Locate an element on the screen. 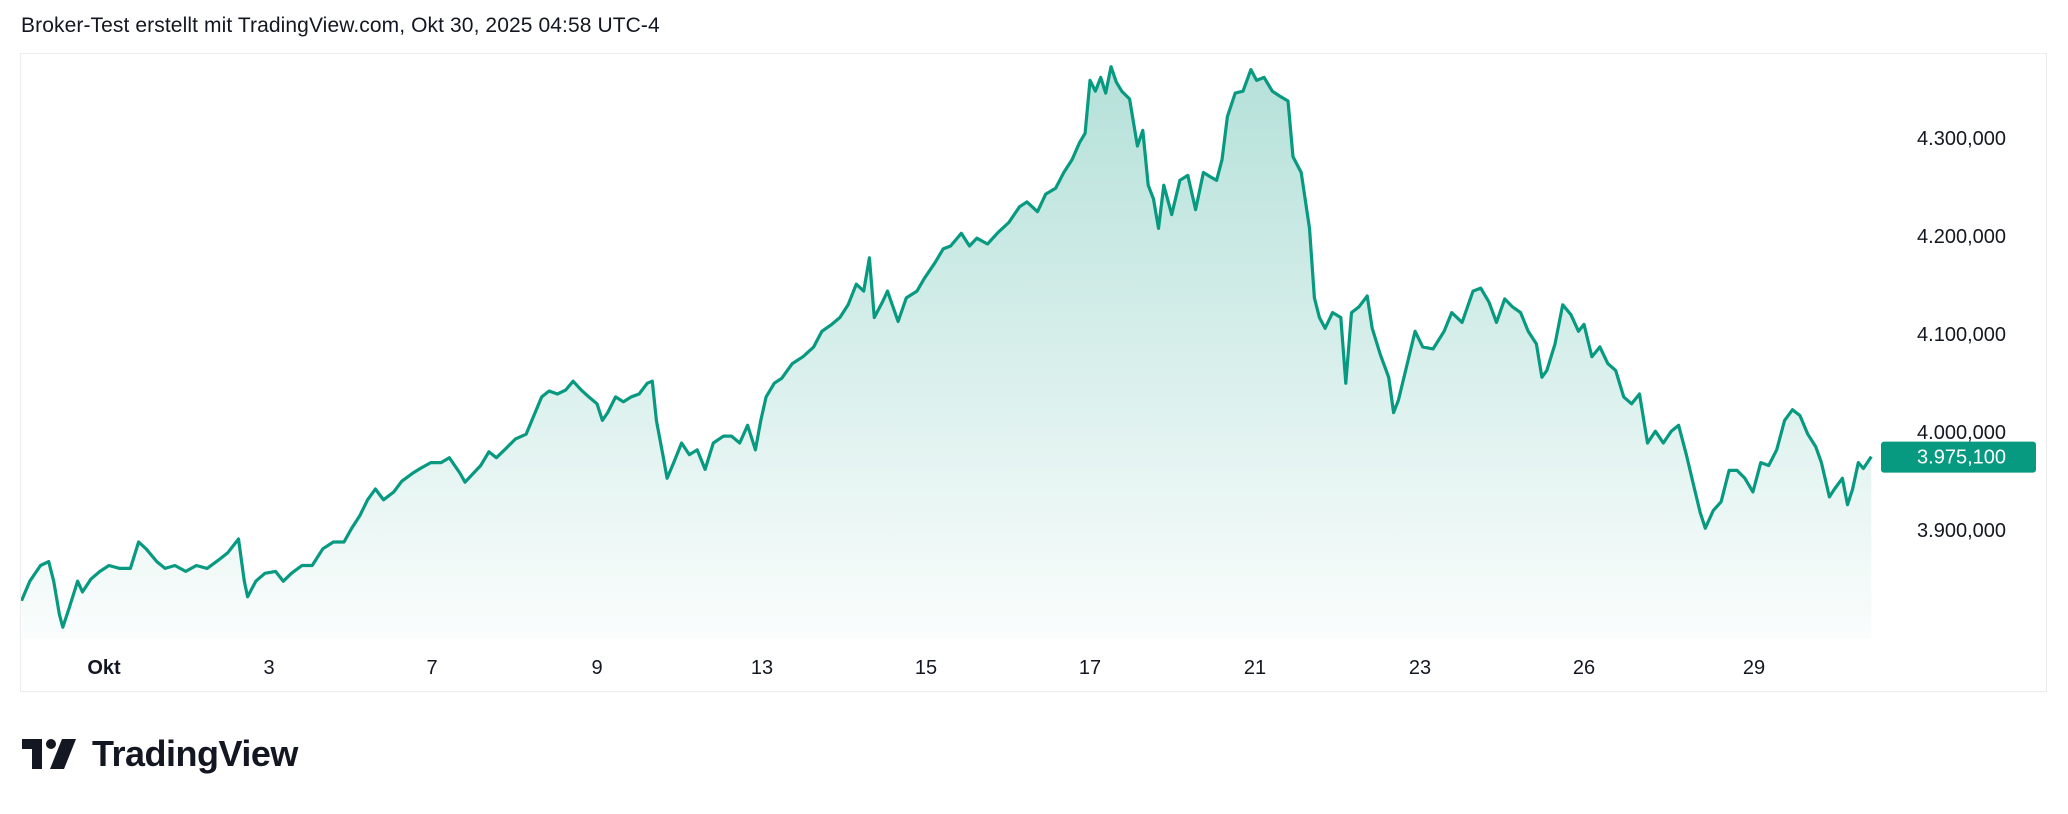 The image size is (2068, 814). time-axis-label: 7 is located at coordinates (431, 668).